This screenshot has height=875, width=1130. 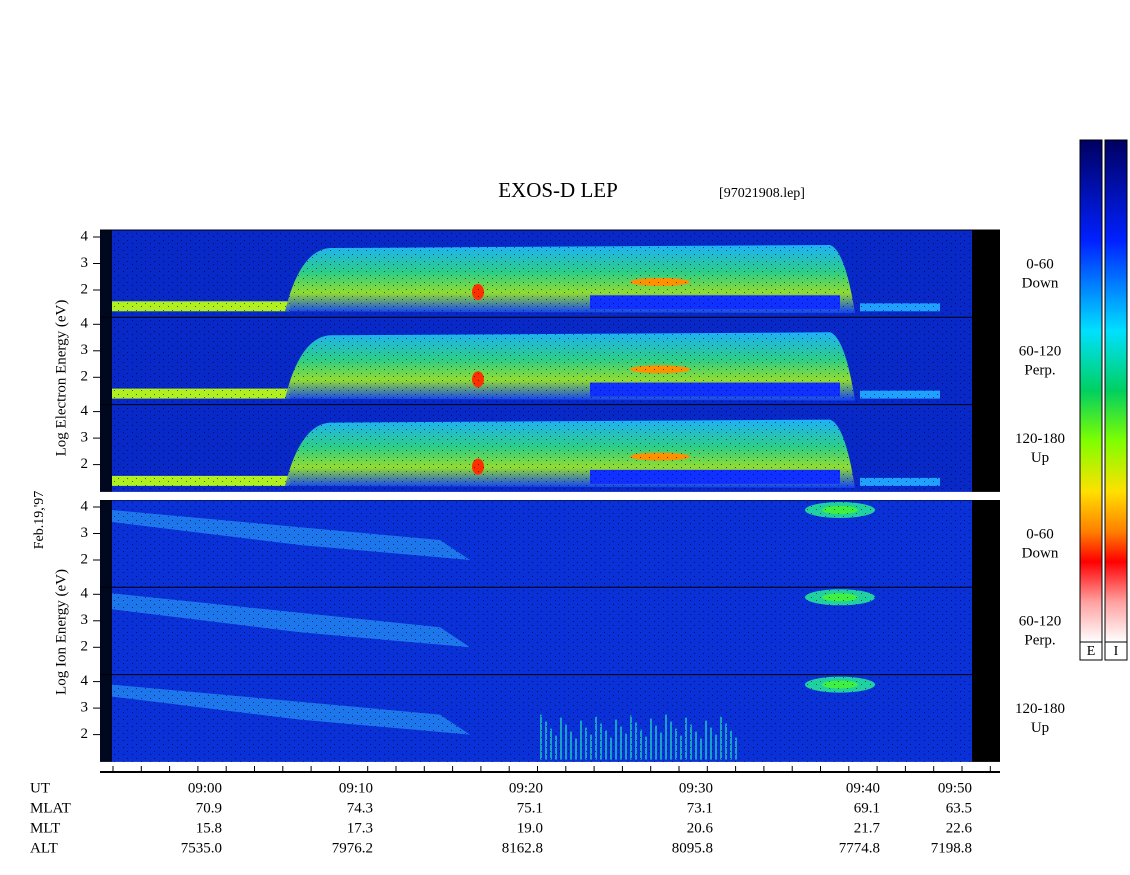 I want to click on row-value: 21.7, so click(x=867, y=828).